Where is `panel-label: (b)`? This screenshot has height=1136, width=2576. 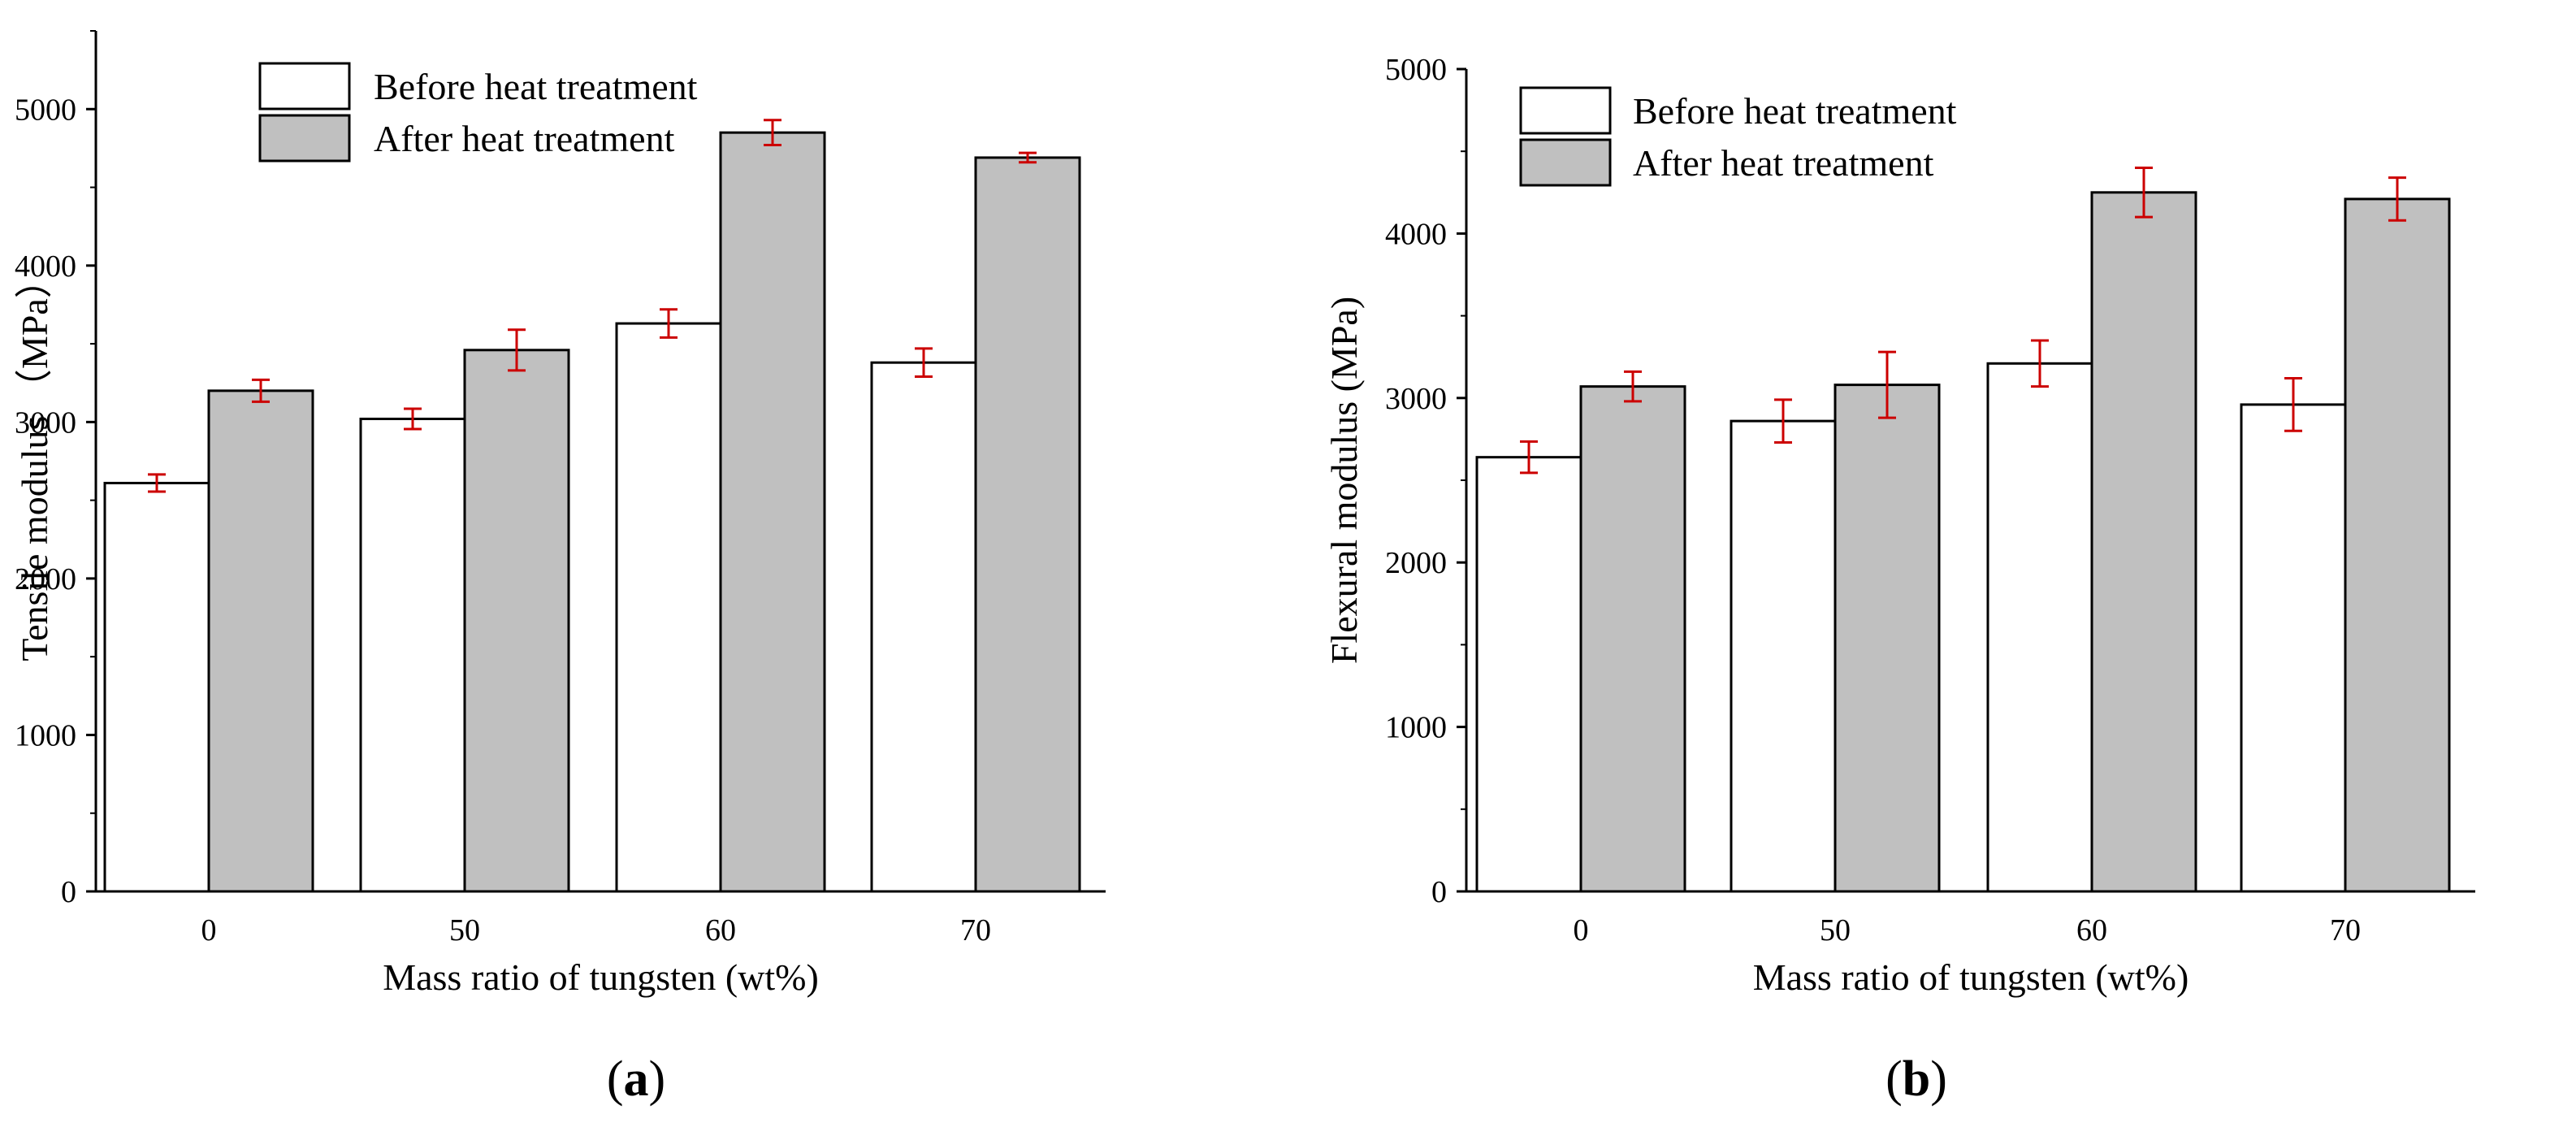
panel-label: (b) is located at coordinates (1916, 1079).